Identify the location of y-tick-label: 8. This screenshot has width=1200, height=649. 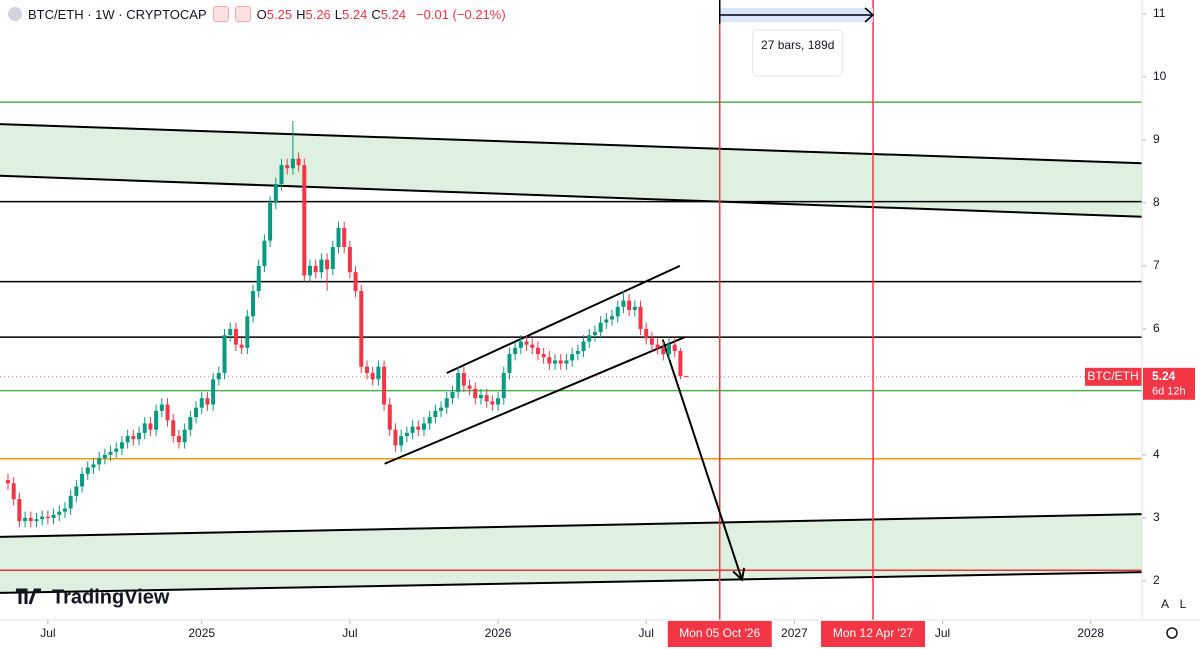
(1156, 202).